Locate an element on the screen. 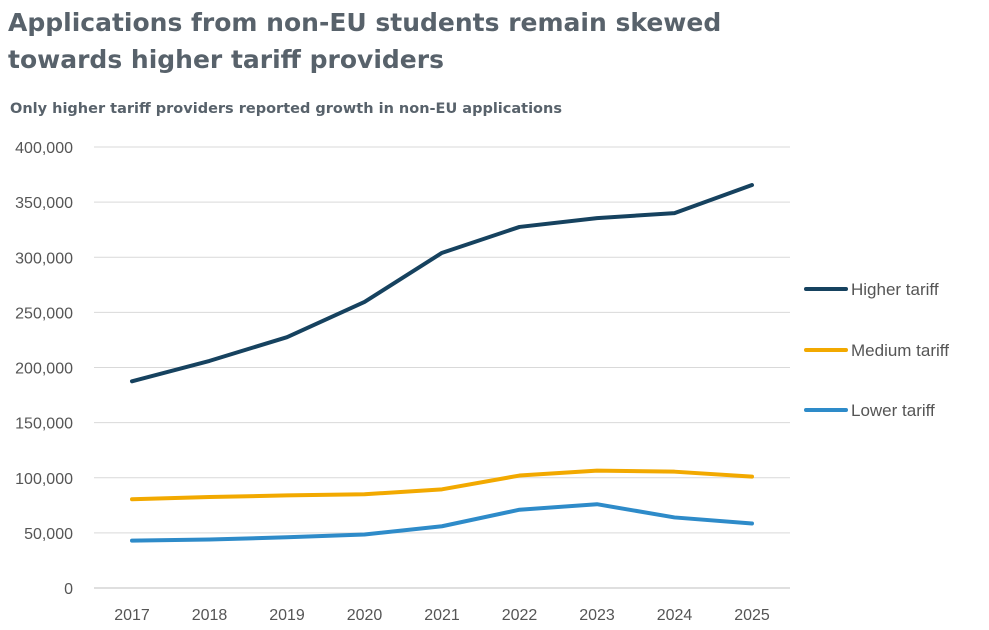 The width and height of the screenshot is (989, 630). legend-item: Higher tariff is located at coordinates (871, 289).